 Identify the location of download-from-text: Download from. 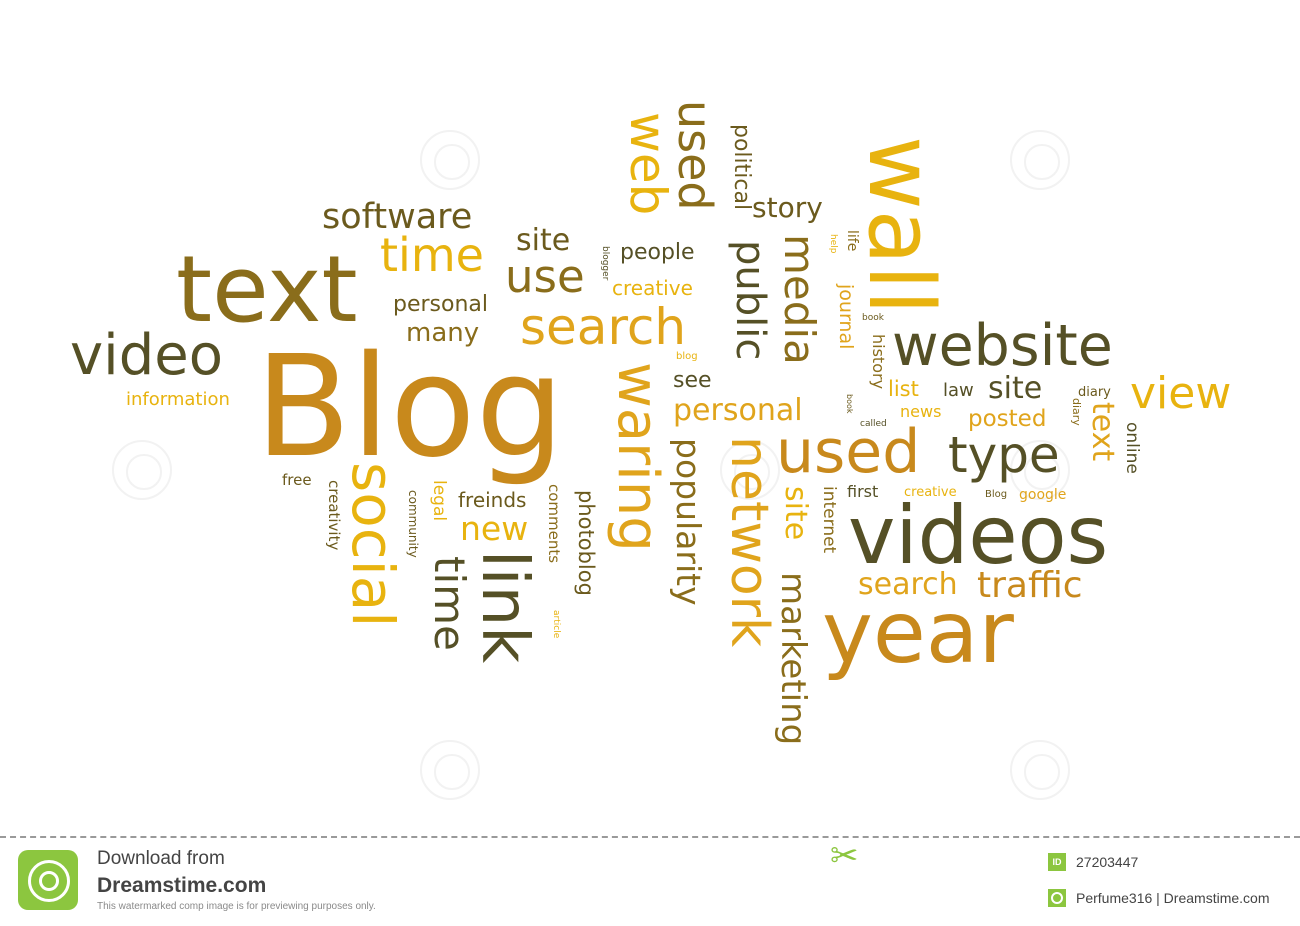
(161, 858).